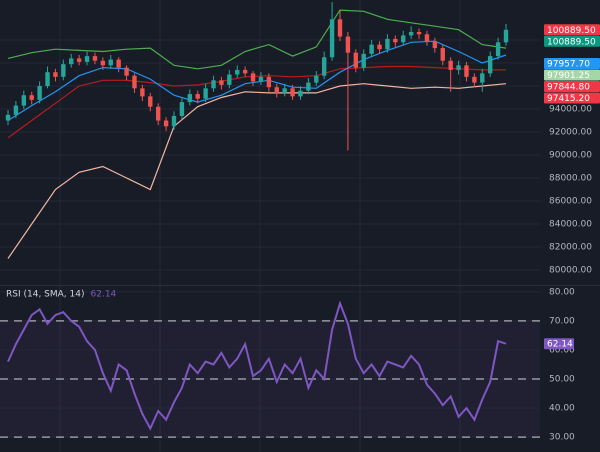 This screenshot has height=452, width=600. What do you see at coordinates (570, 248) in the screenshot?
I see `y-tick-label: 82000.00` at bounding box center [570, 248].